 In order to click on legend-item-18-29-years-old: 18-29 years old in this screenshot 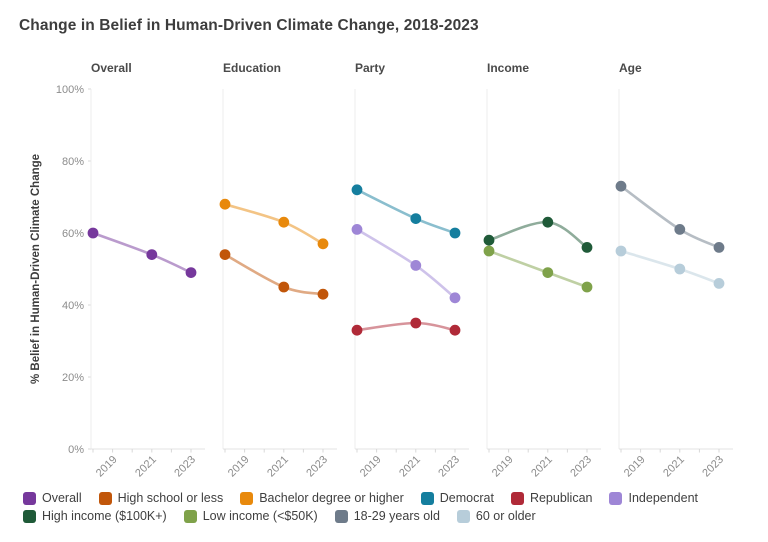, I will do `click(387, 516)`.